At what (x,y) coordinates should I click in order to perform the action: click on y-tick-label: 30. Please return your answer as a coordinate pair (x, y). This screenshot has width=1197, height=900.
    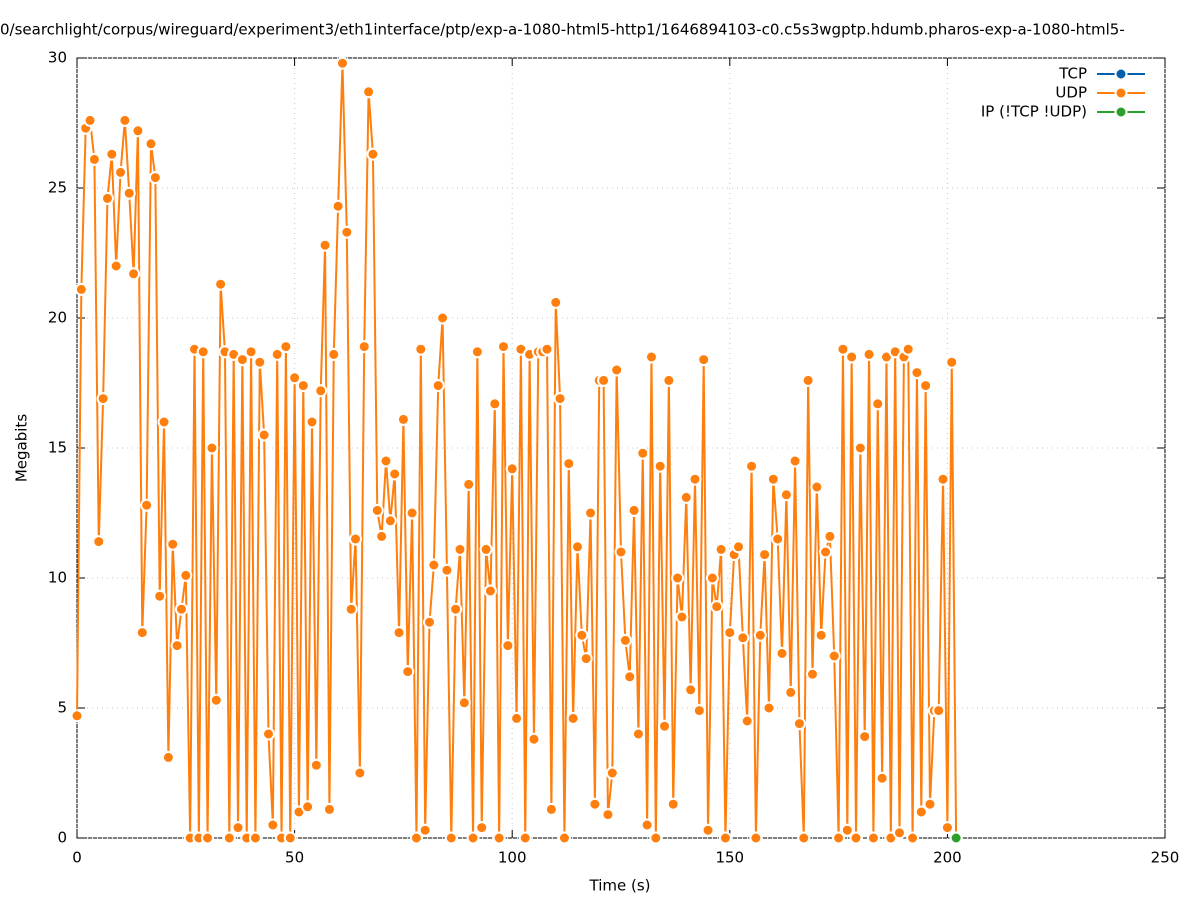
    Looking at the image, I should click on (57, 58).